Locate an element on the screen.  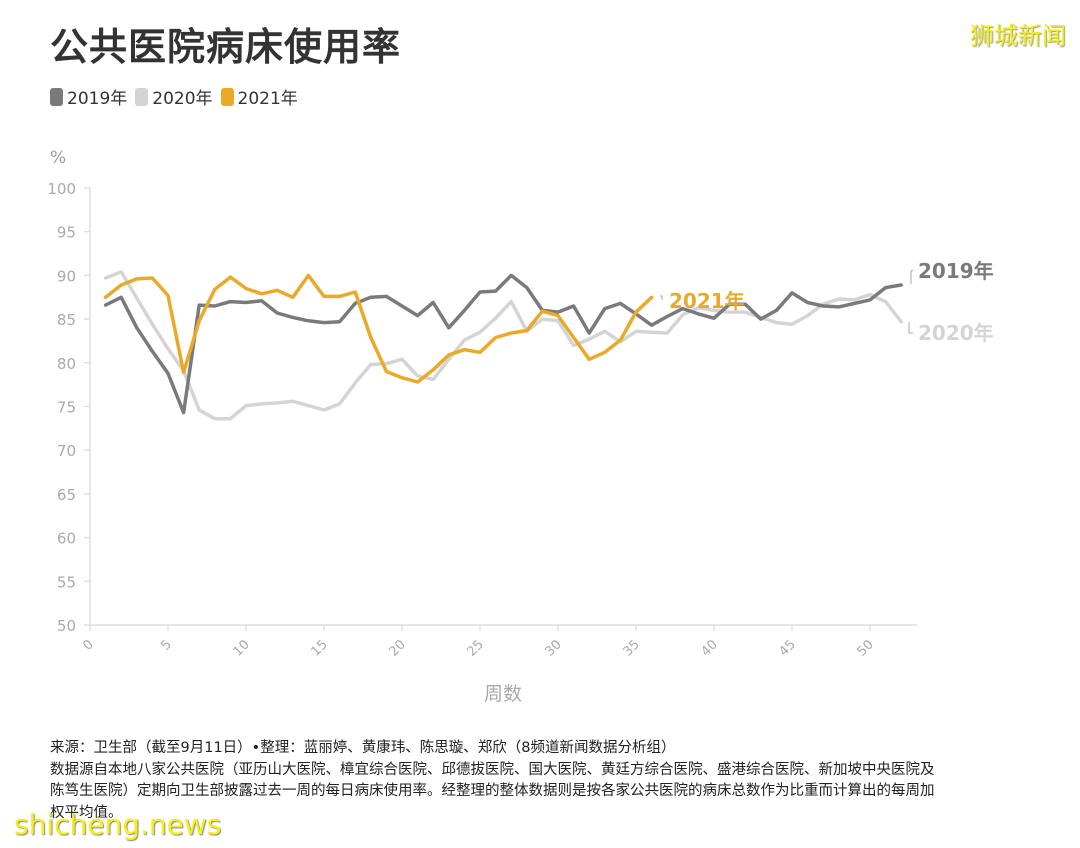
y-tick-label: 100 is located at coordinates (61, 189).